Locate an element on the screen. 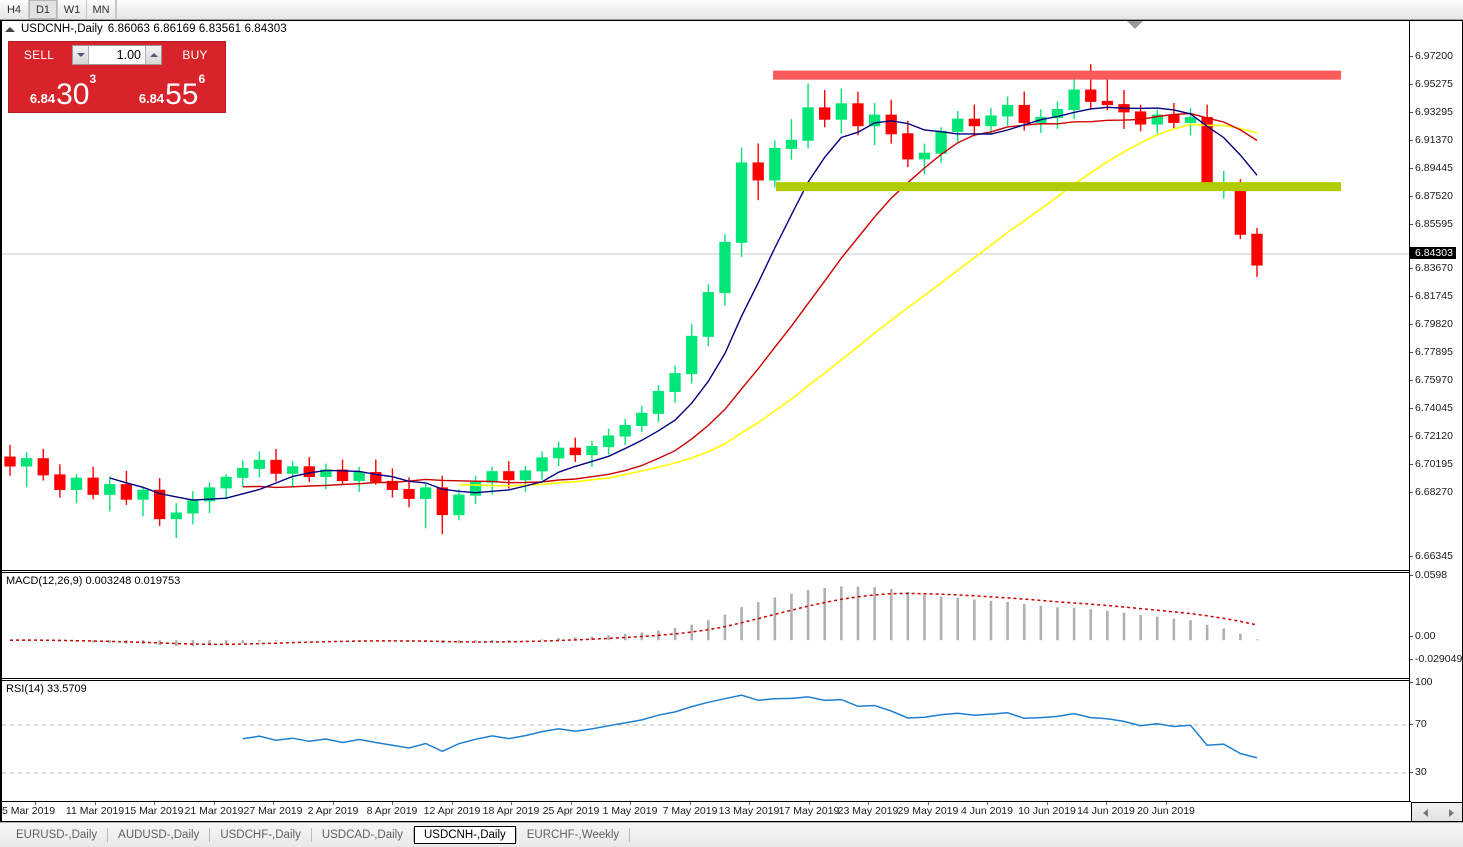 Image resolution: width=1463 pixels, height=847 pixels. rsi-chart-svg is located at coordinates (706, 734).